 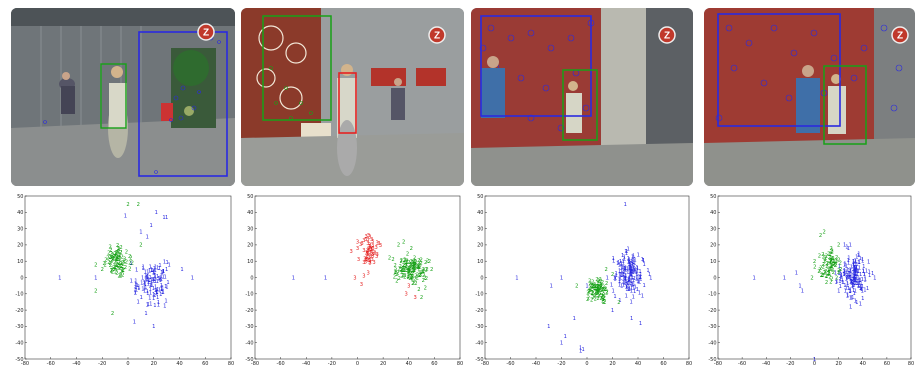 What do you see at coordinates (809, 97) in the screenshot?
I see `frame-photo-4: Z` at bounding box center [809, 97].